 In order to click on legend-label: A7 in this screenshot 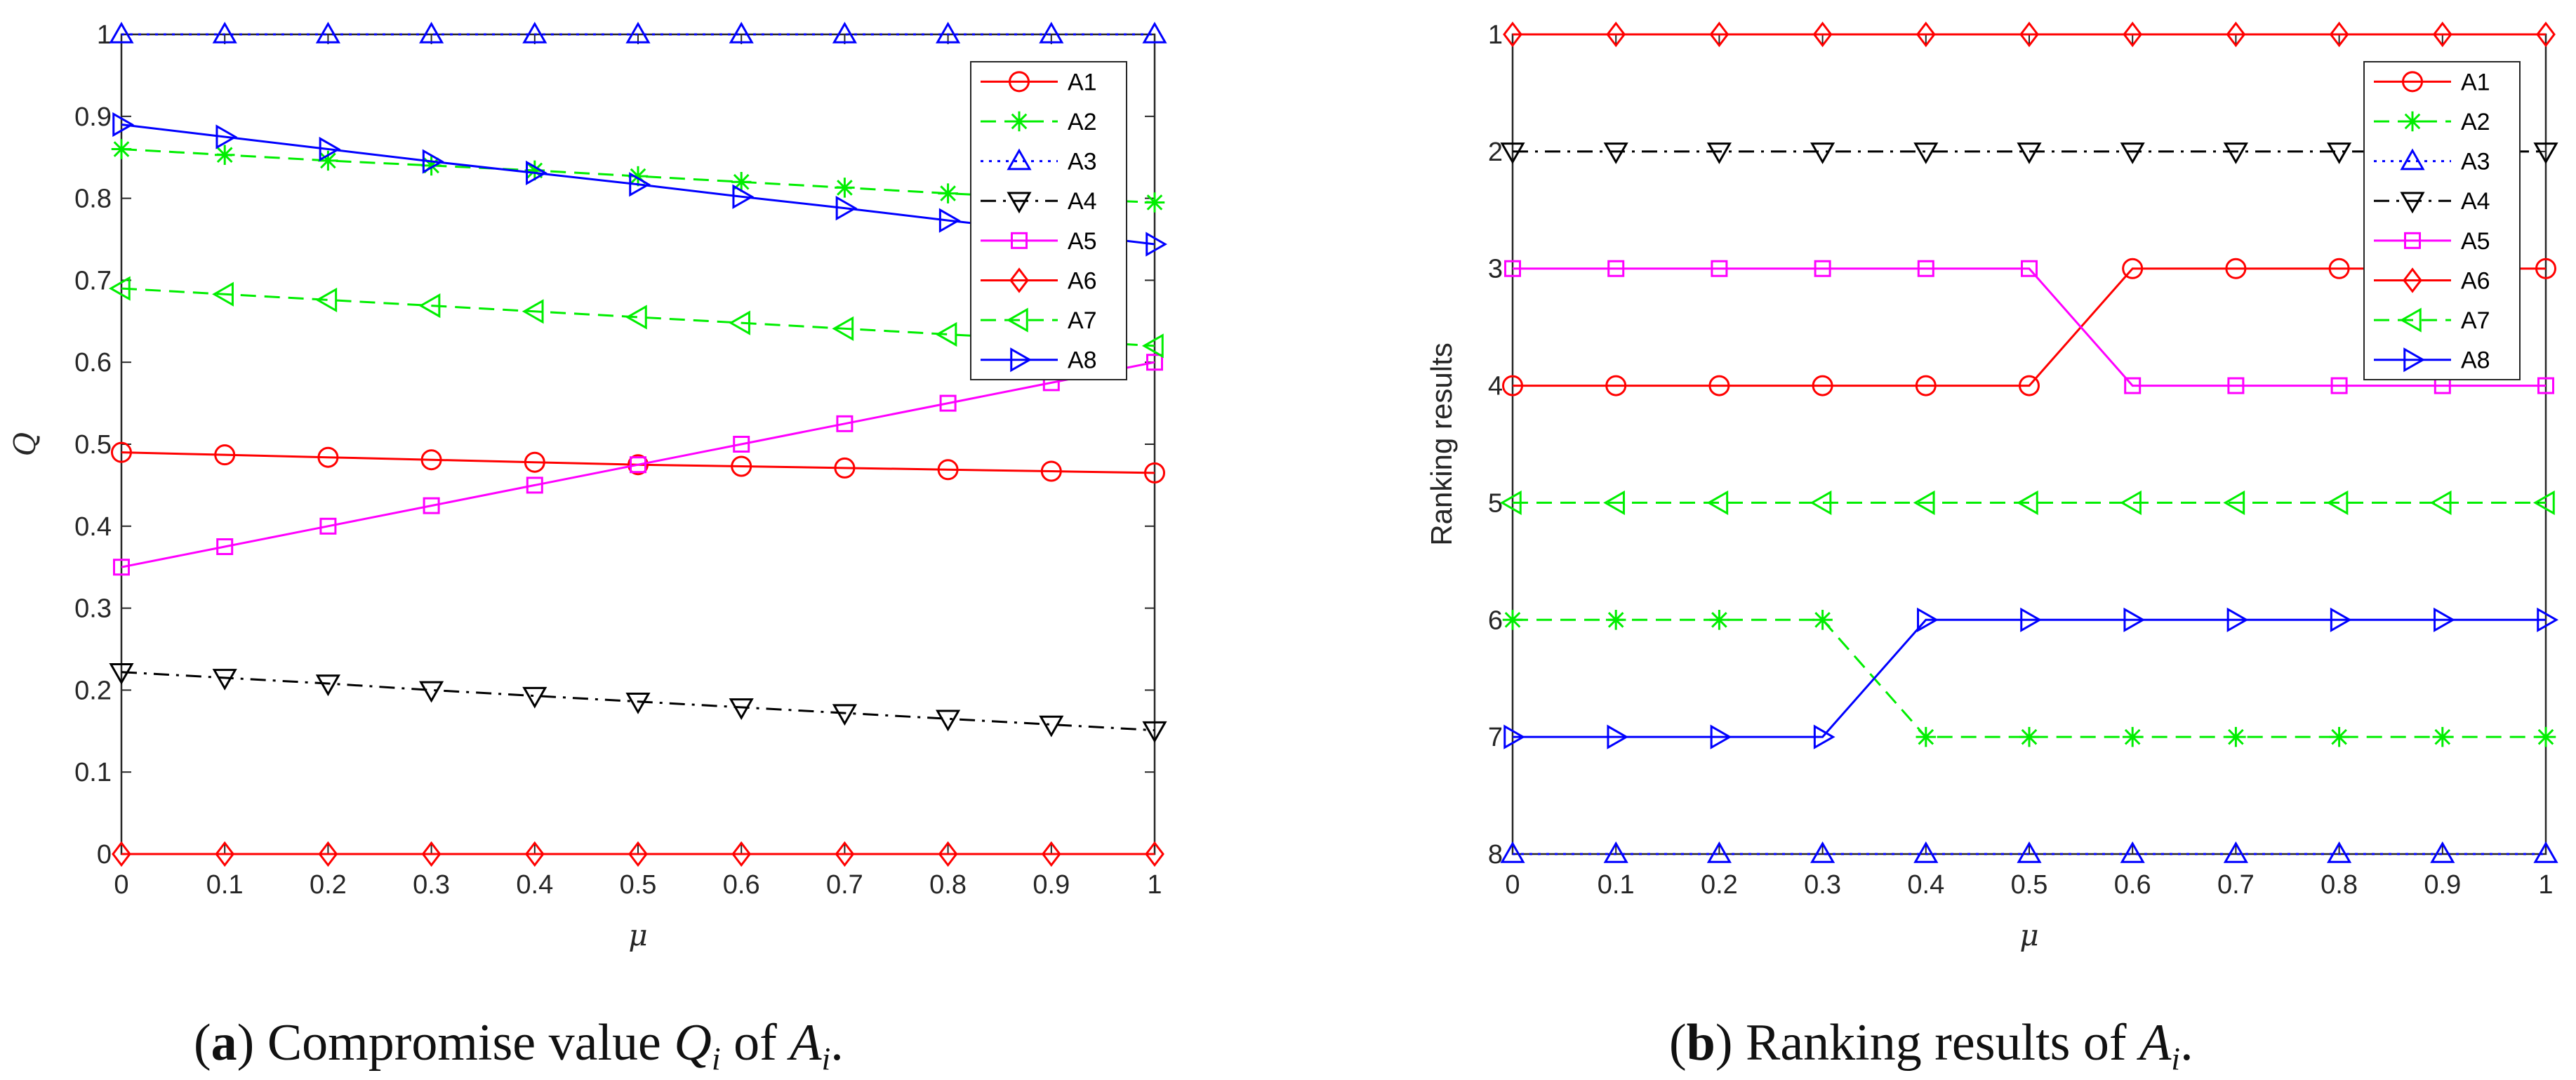, I will do `click(1082, 320)`.